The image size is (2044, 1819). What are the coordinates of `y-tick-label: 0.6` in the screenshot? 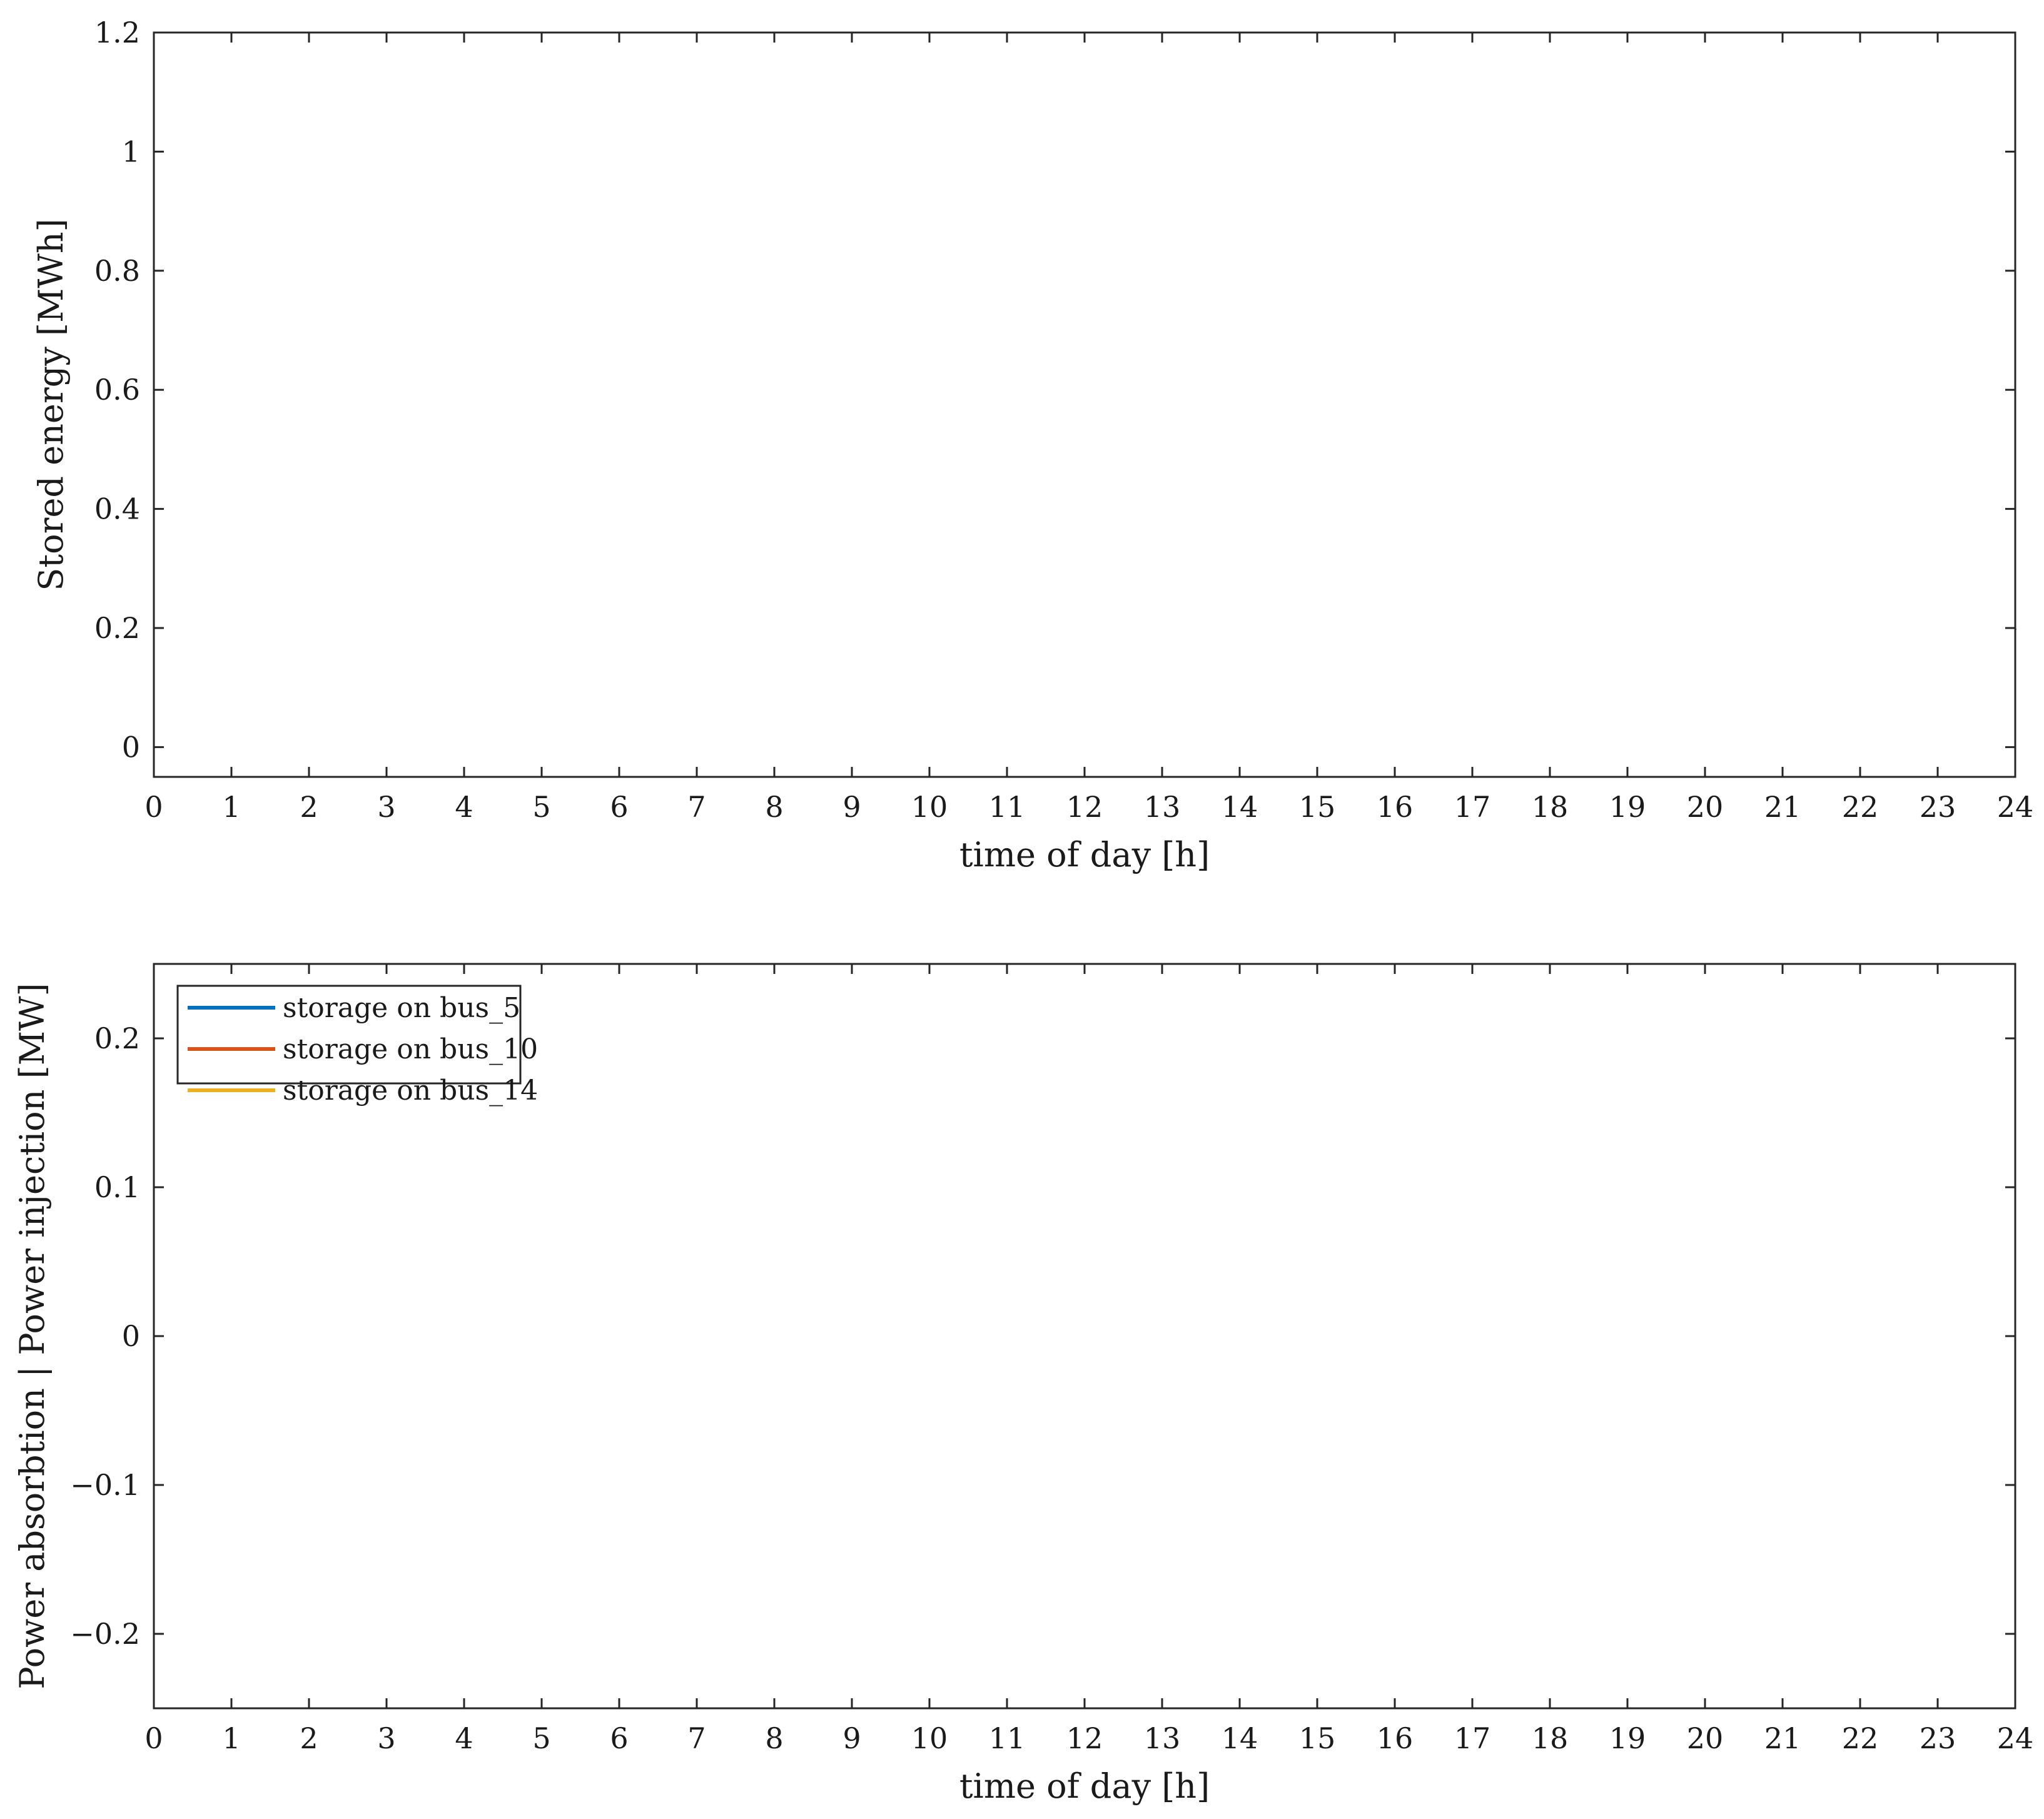 It's located at (117, 390).